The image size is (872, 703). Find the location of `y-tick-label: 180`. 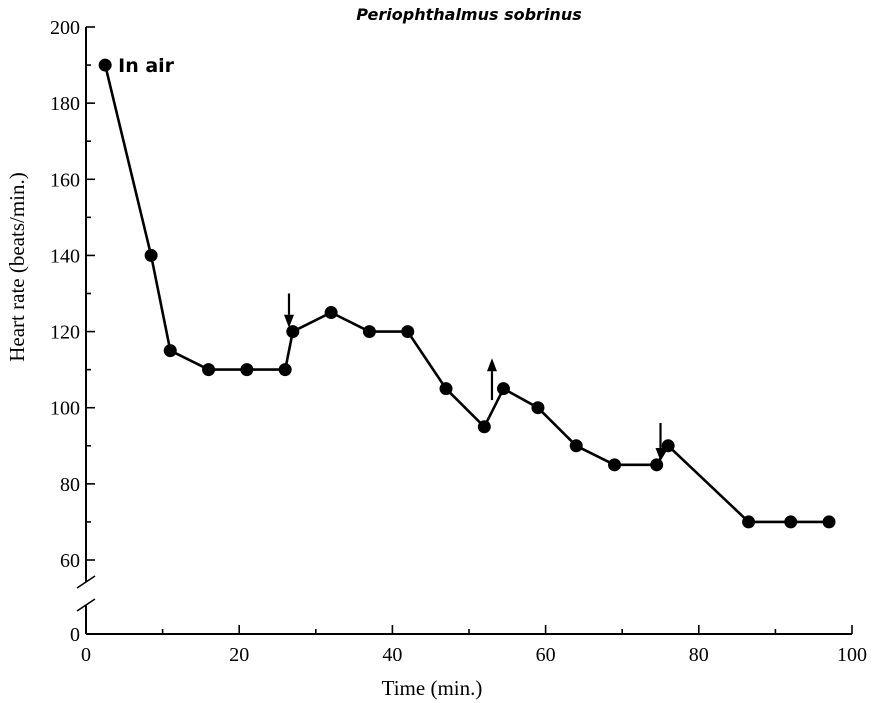

y-tick-label: 180 is located at coordinates (65, 104).